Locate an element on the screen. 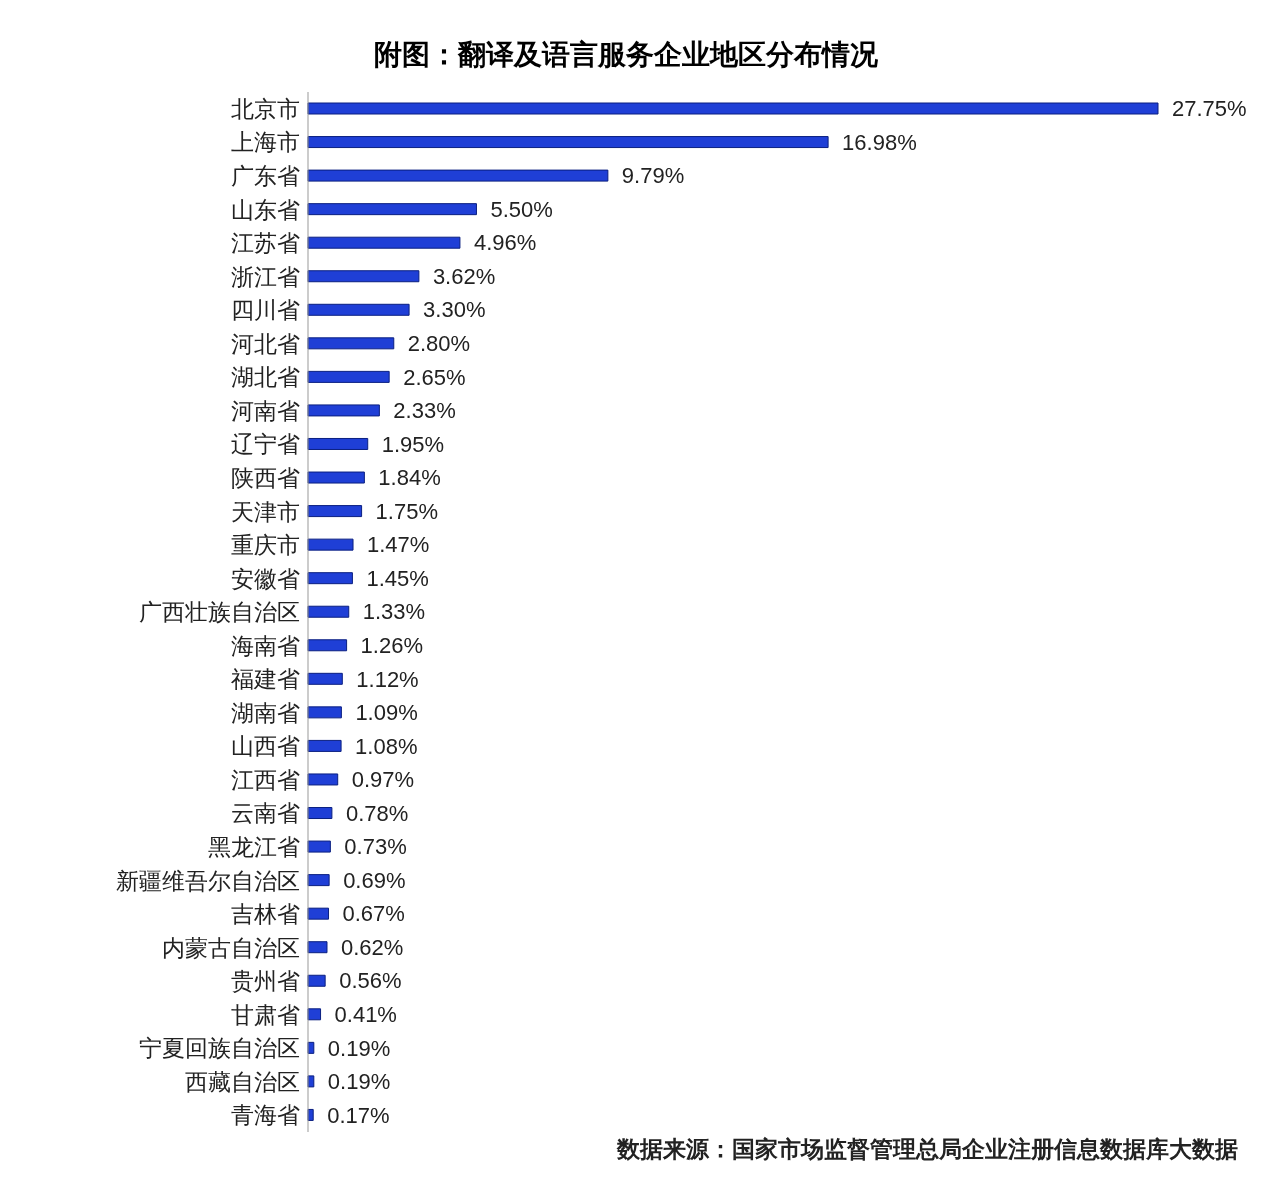 This screenshot has width=1280, height=1195. y-tick-label: 黑龙江省 is located at coordinates (254, 847).